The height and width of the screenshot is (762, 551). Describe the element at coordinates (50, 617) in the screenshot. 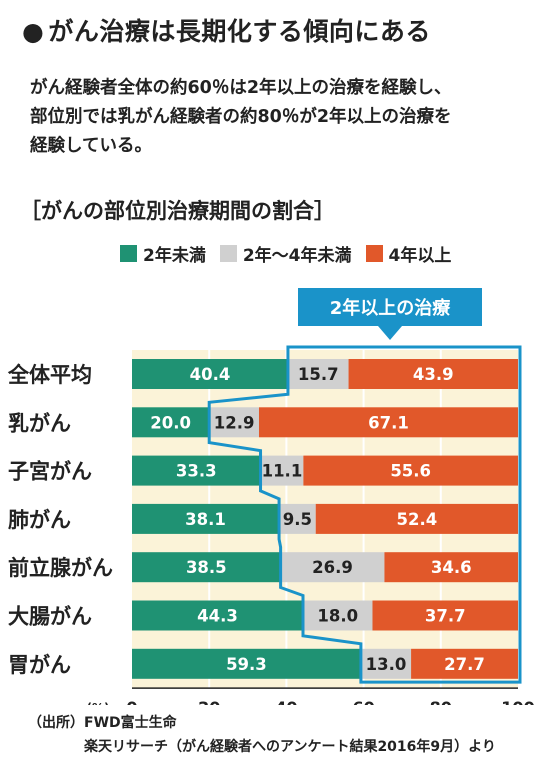

I see `category-label: 大腸がん` at that location.